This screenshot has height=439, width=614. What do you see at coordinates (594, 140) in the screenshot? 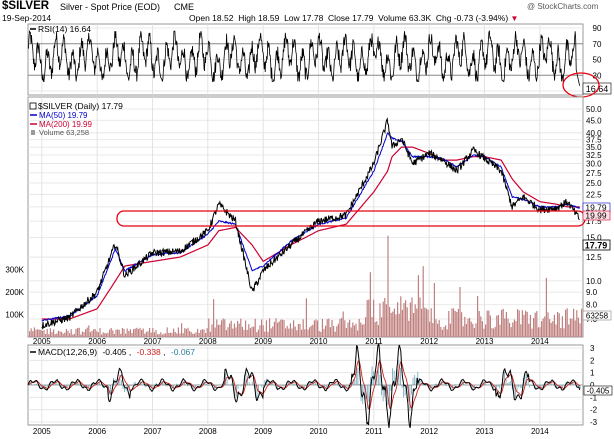
I see `price-tick-label: 37.5` at bounding box center [594, 140].